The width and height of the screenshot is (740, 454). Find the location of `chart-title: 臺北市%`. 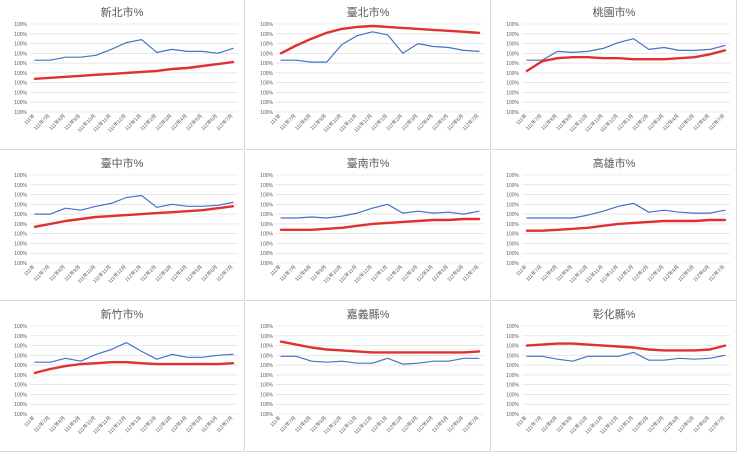

chart-title: 臺北市% is located at coordinates (368, 13).